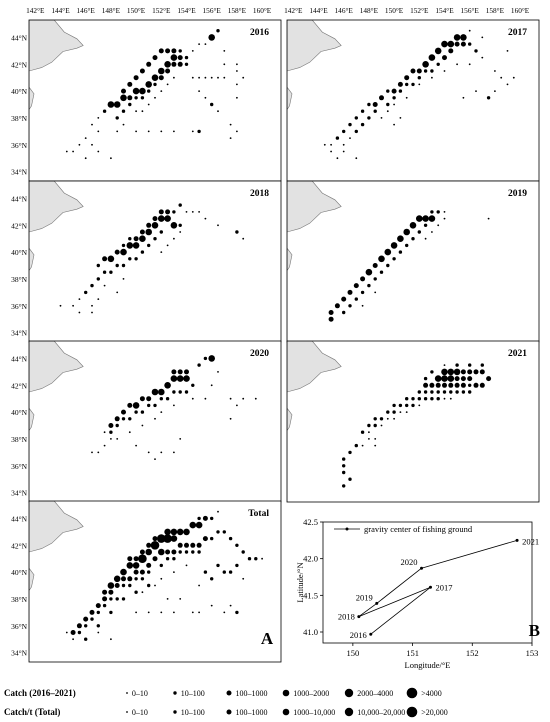 The image size is (550, 722). What do you see at coordinates (375, 693) in the screenshot?
I see `legend-size-label: 2000–4000` at bounding box center [375, 693].